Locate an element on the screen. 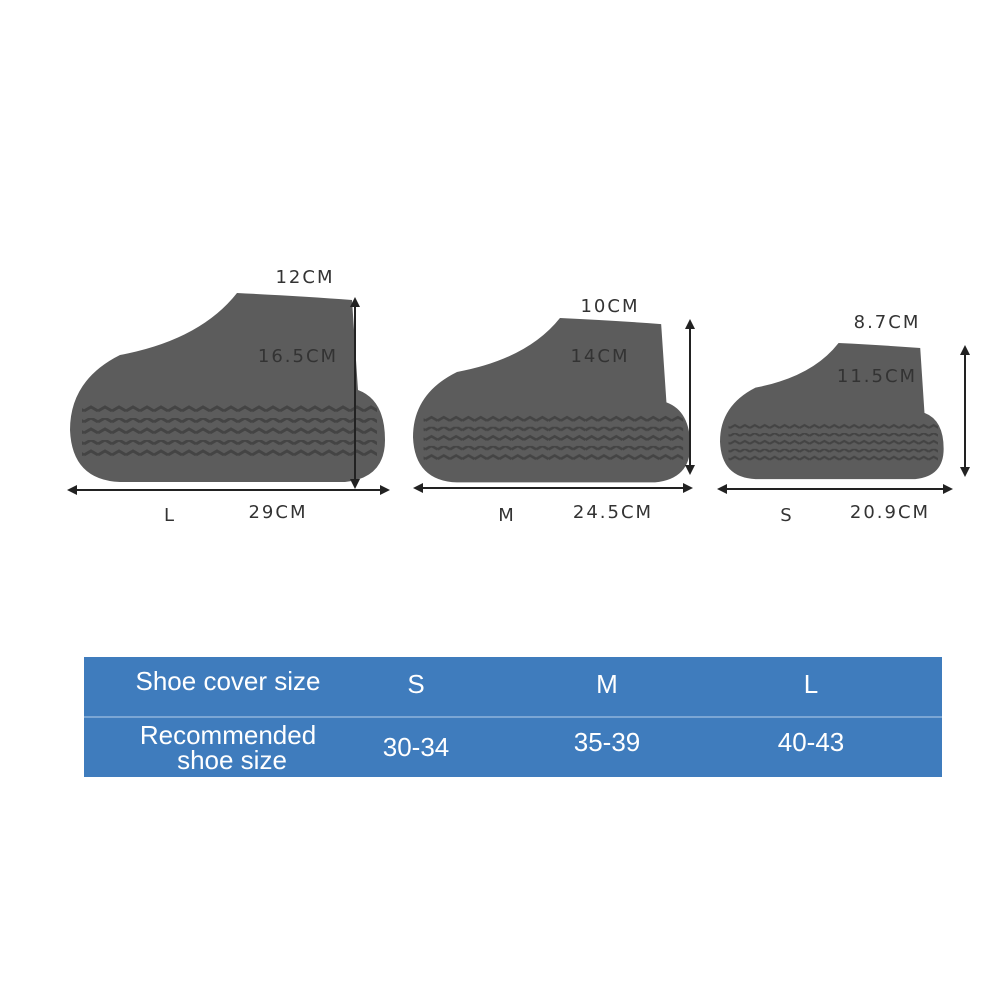 This screenshot has width=1000, height=1000. cell: 30-34 is located at coordinates (416, 747).